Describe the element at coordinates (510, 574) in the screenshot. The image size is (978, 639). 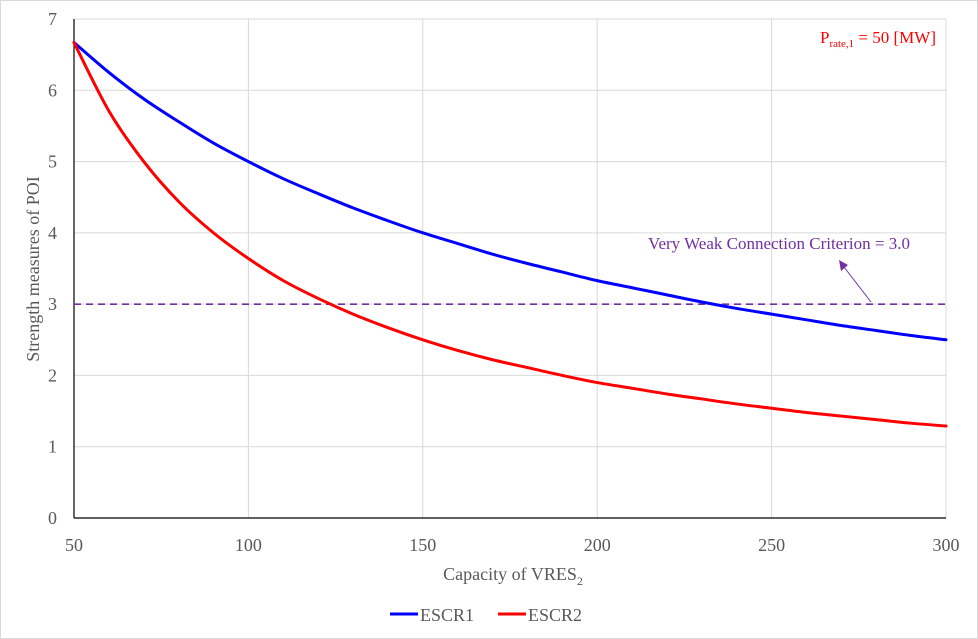
I see `x-axis-title-main: Capacity of VRES` at that location.